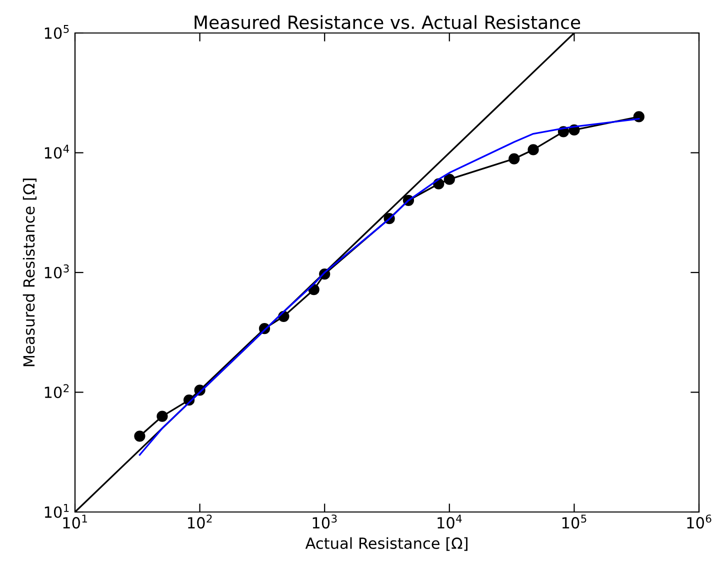  What do you see at coordinates (29, 272) in the screenshot?
I see `y-axis-title: Measured Resistance [Ω]` at bounding box center [29, 272].